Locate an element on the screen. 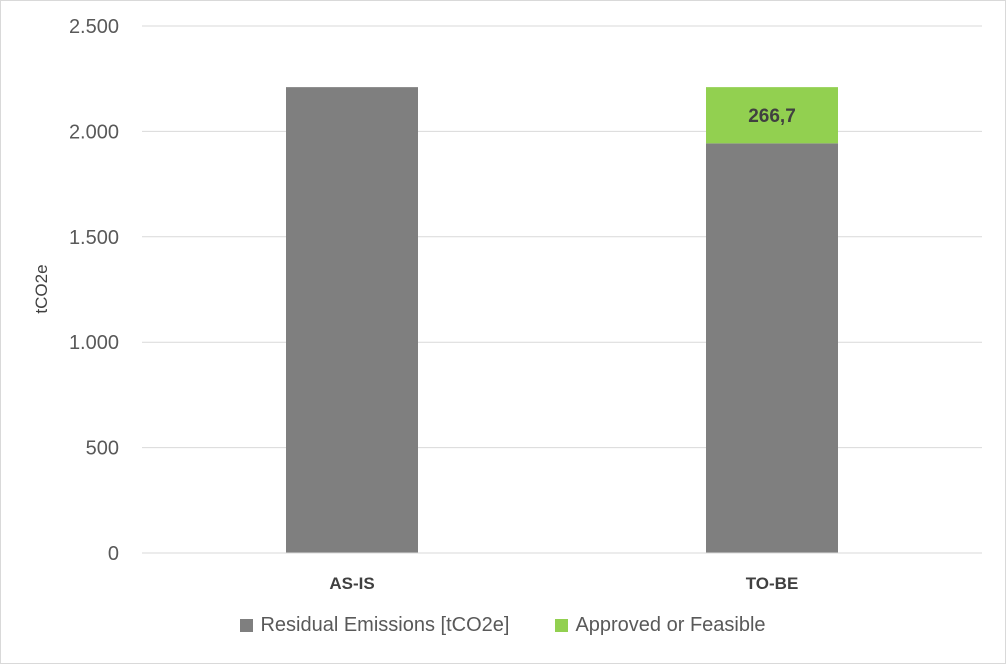 This screenshot has height=664, width=1006. y-tick-label: 0 is located at coordinates (113, 554).